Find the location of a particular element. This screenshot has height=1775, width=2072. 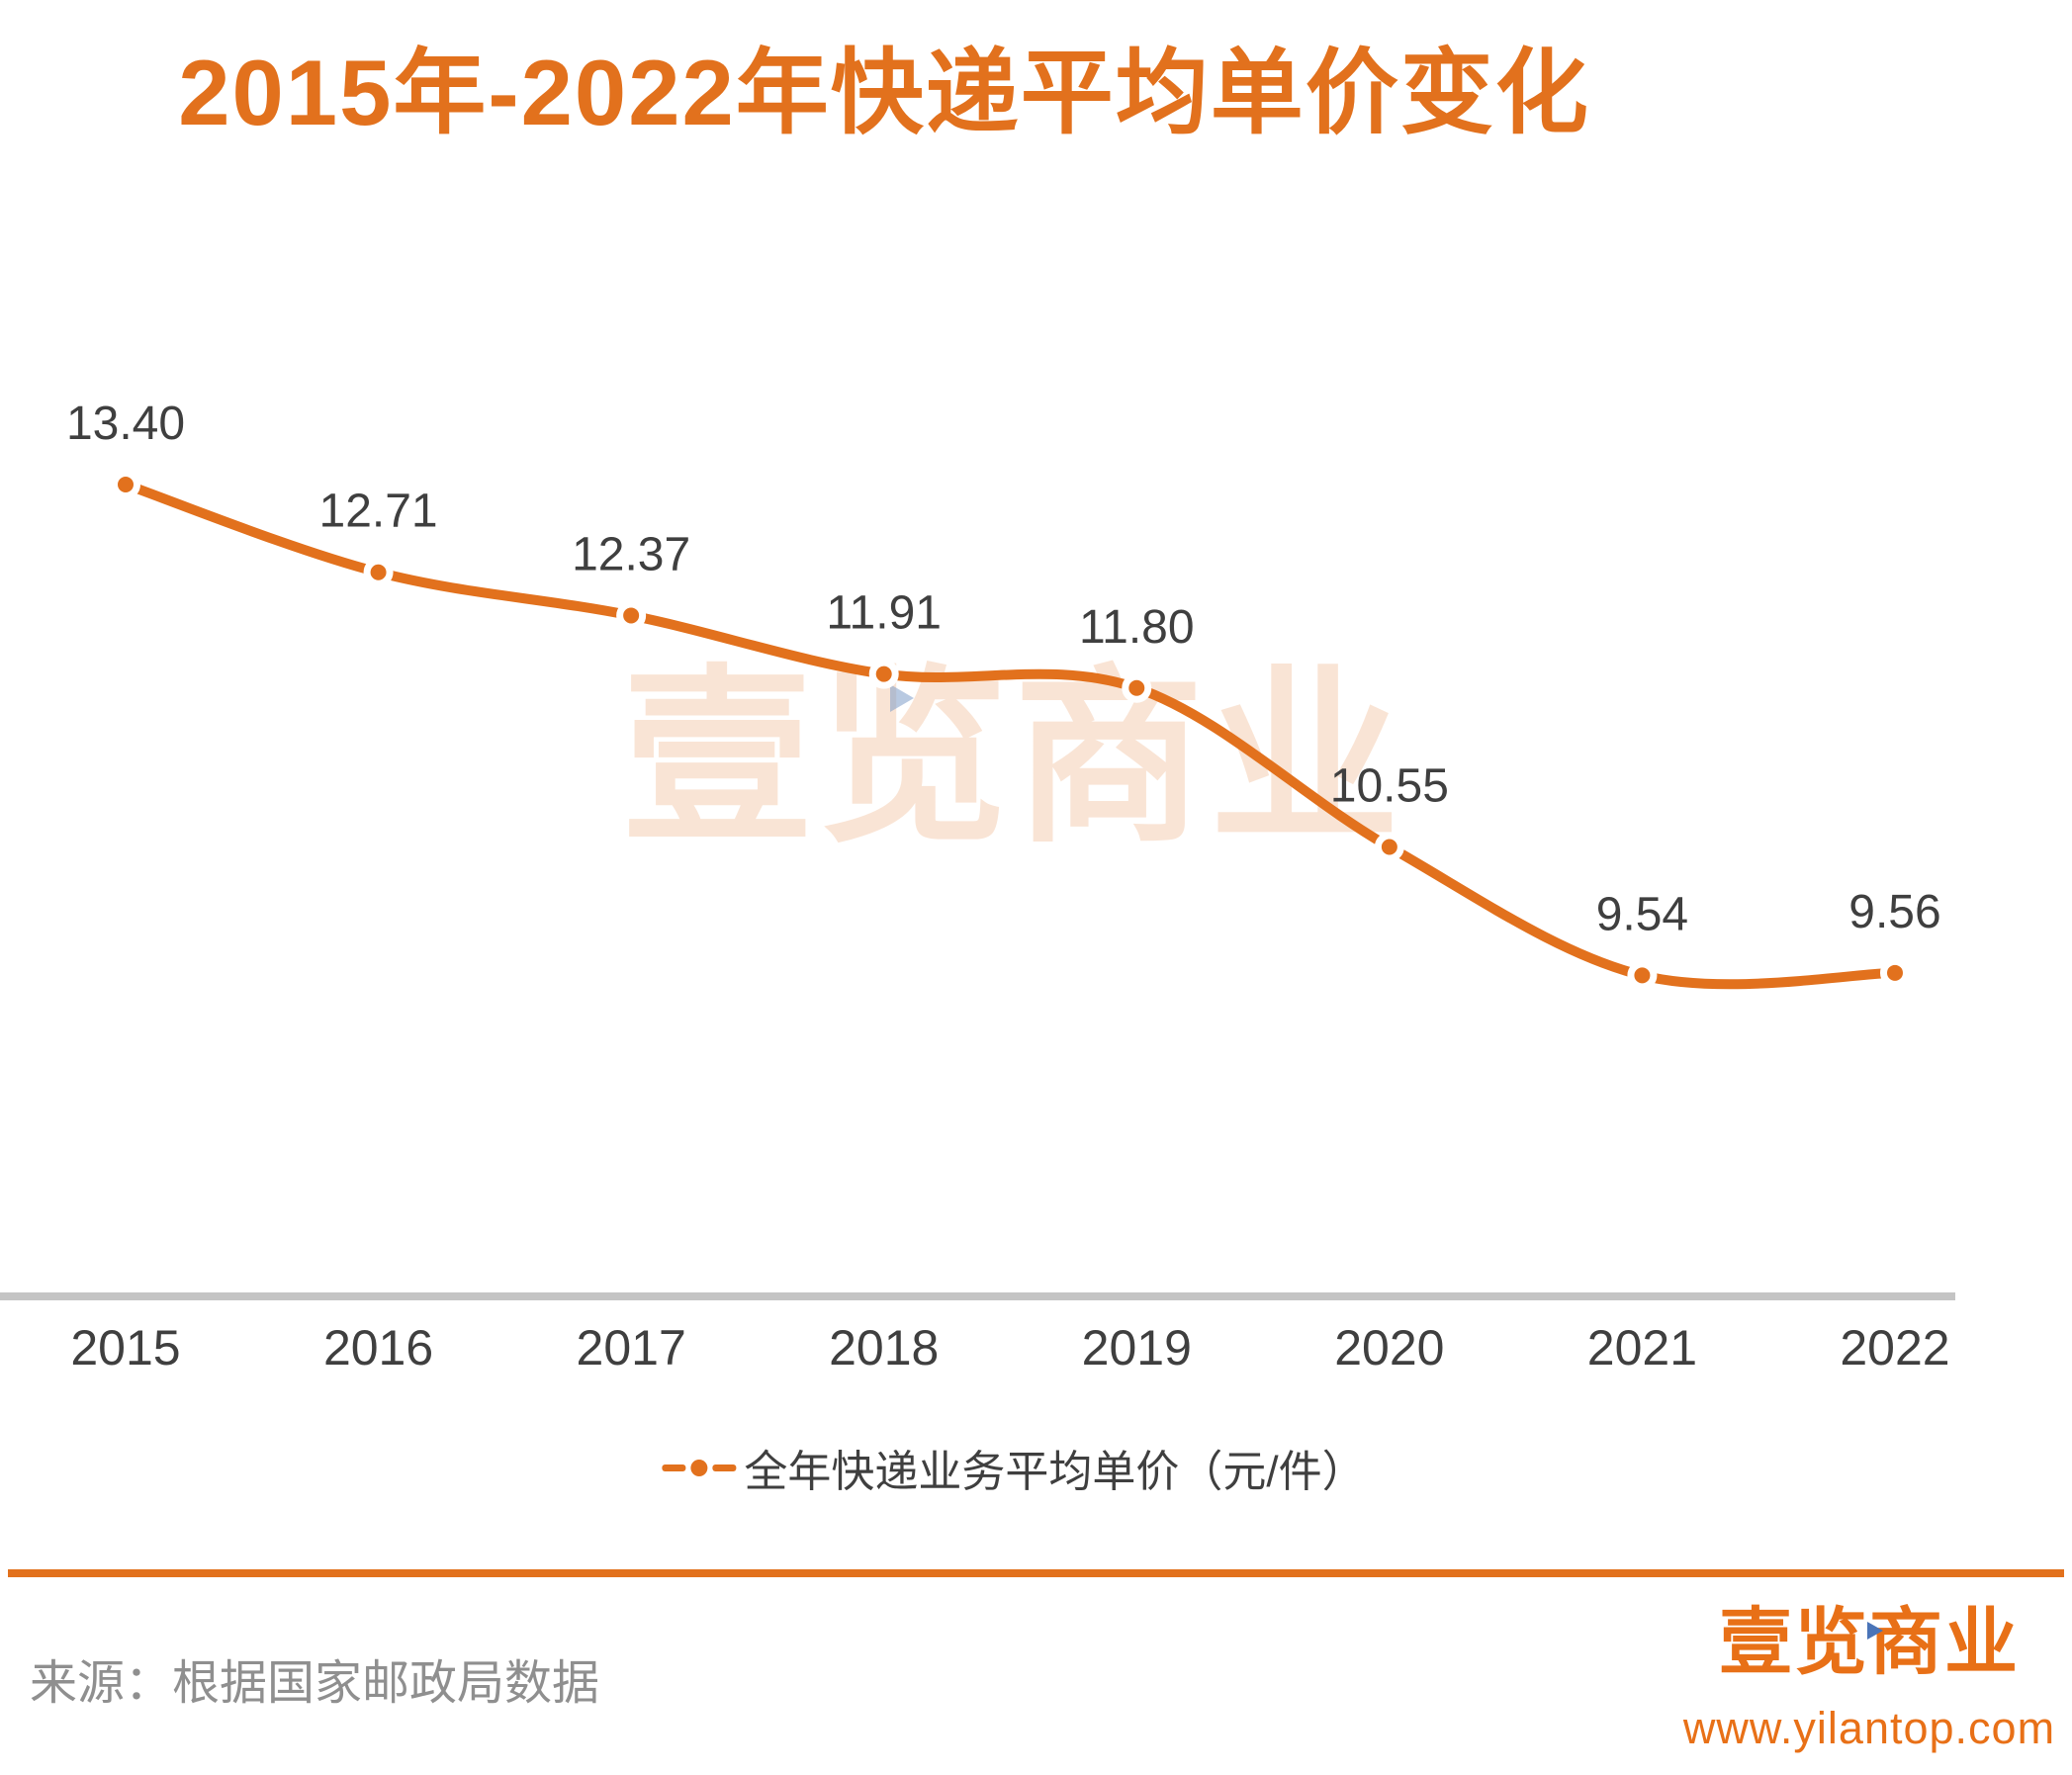

x-axis-tick-label: 2022 is located at coordinates (1894, 1348).